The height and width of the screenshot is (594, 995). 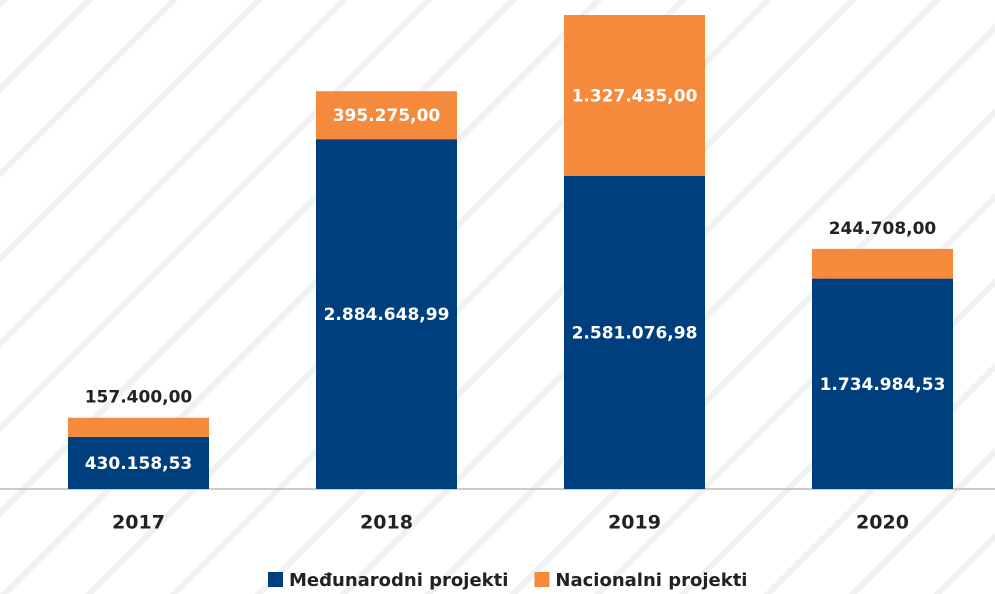 I want to click on value-label: 2.581.076,98, so click(x=635, y=333).